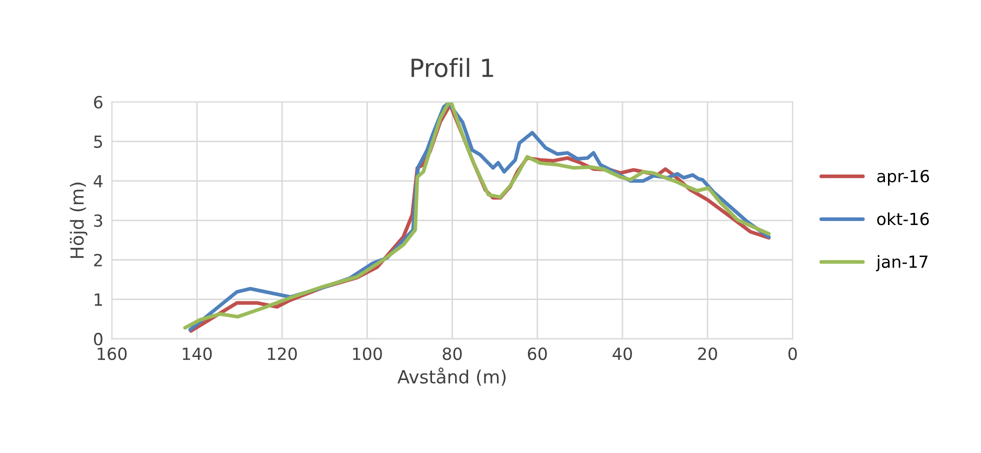  I want to click on y-tick-label: 2, so click(98, 260).